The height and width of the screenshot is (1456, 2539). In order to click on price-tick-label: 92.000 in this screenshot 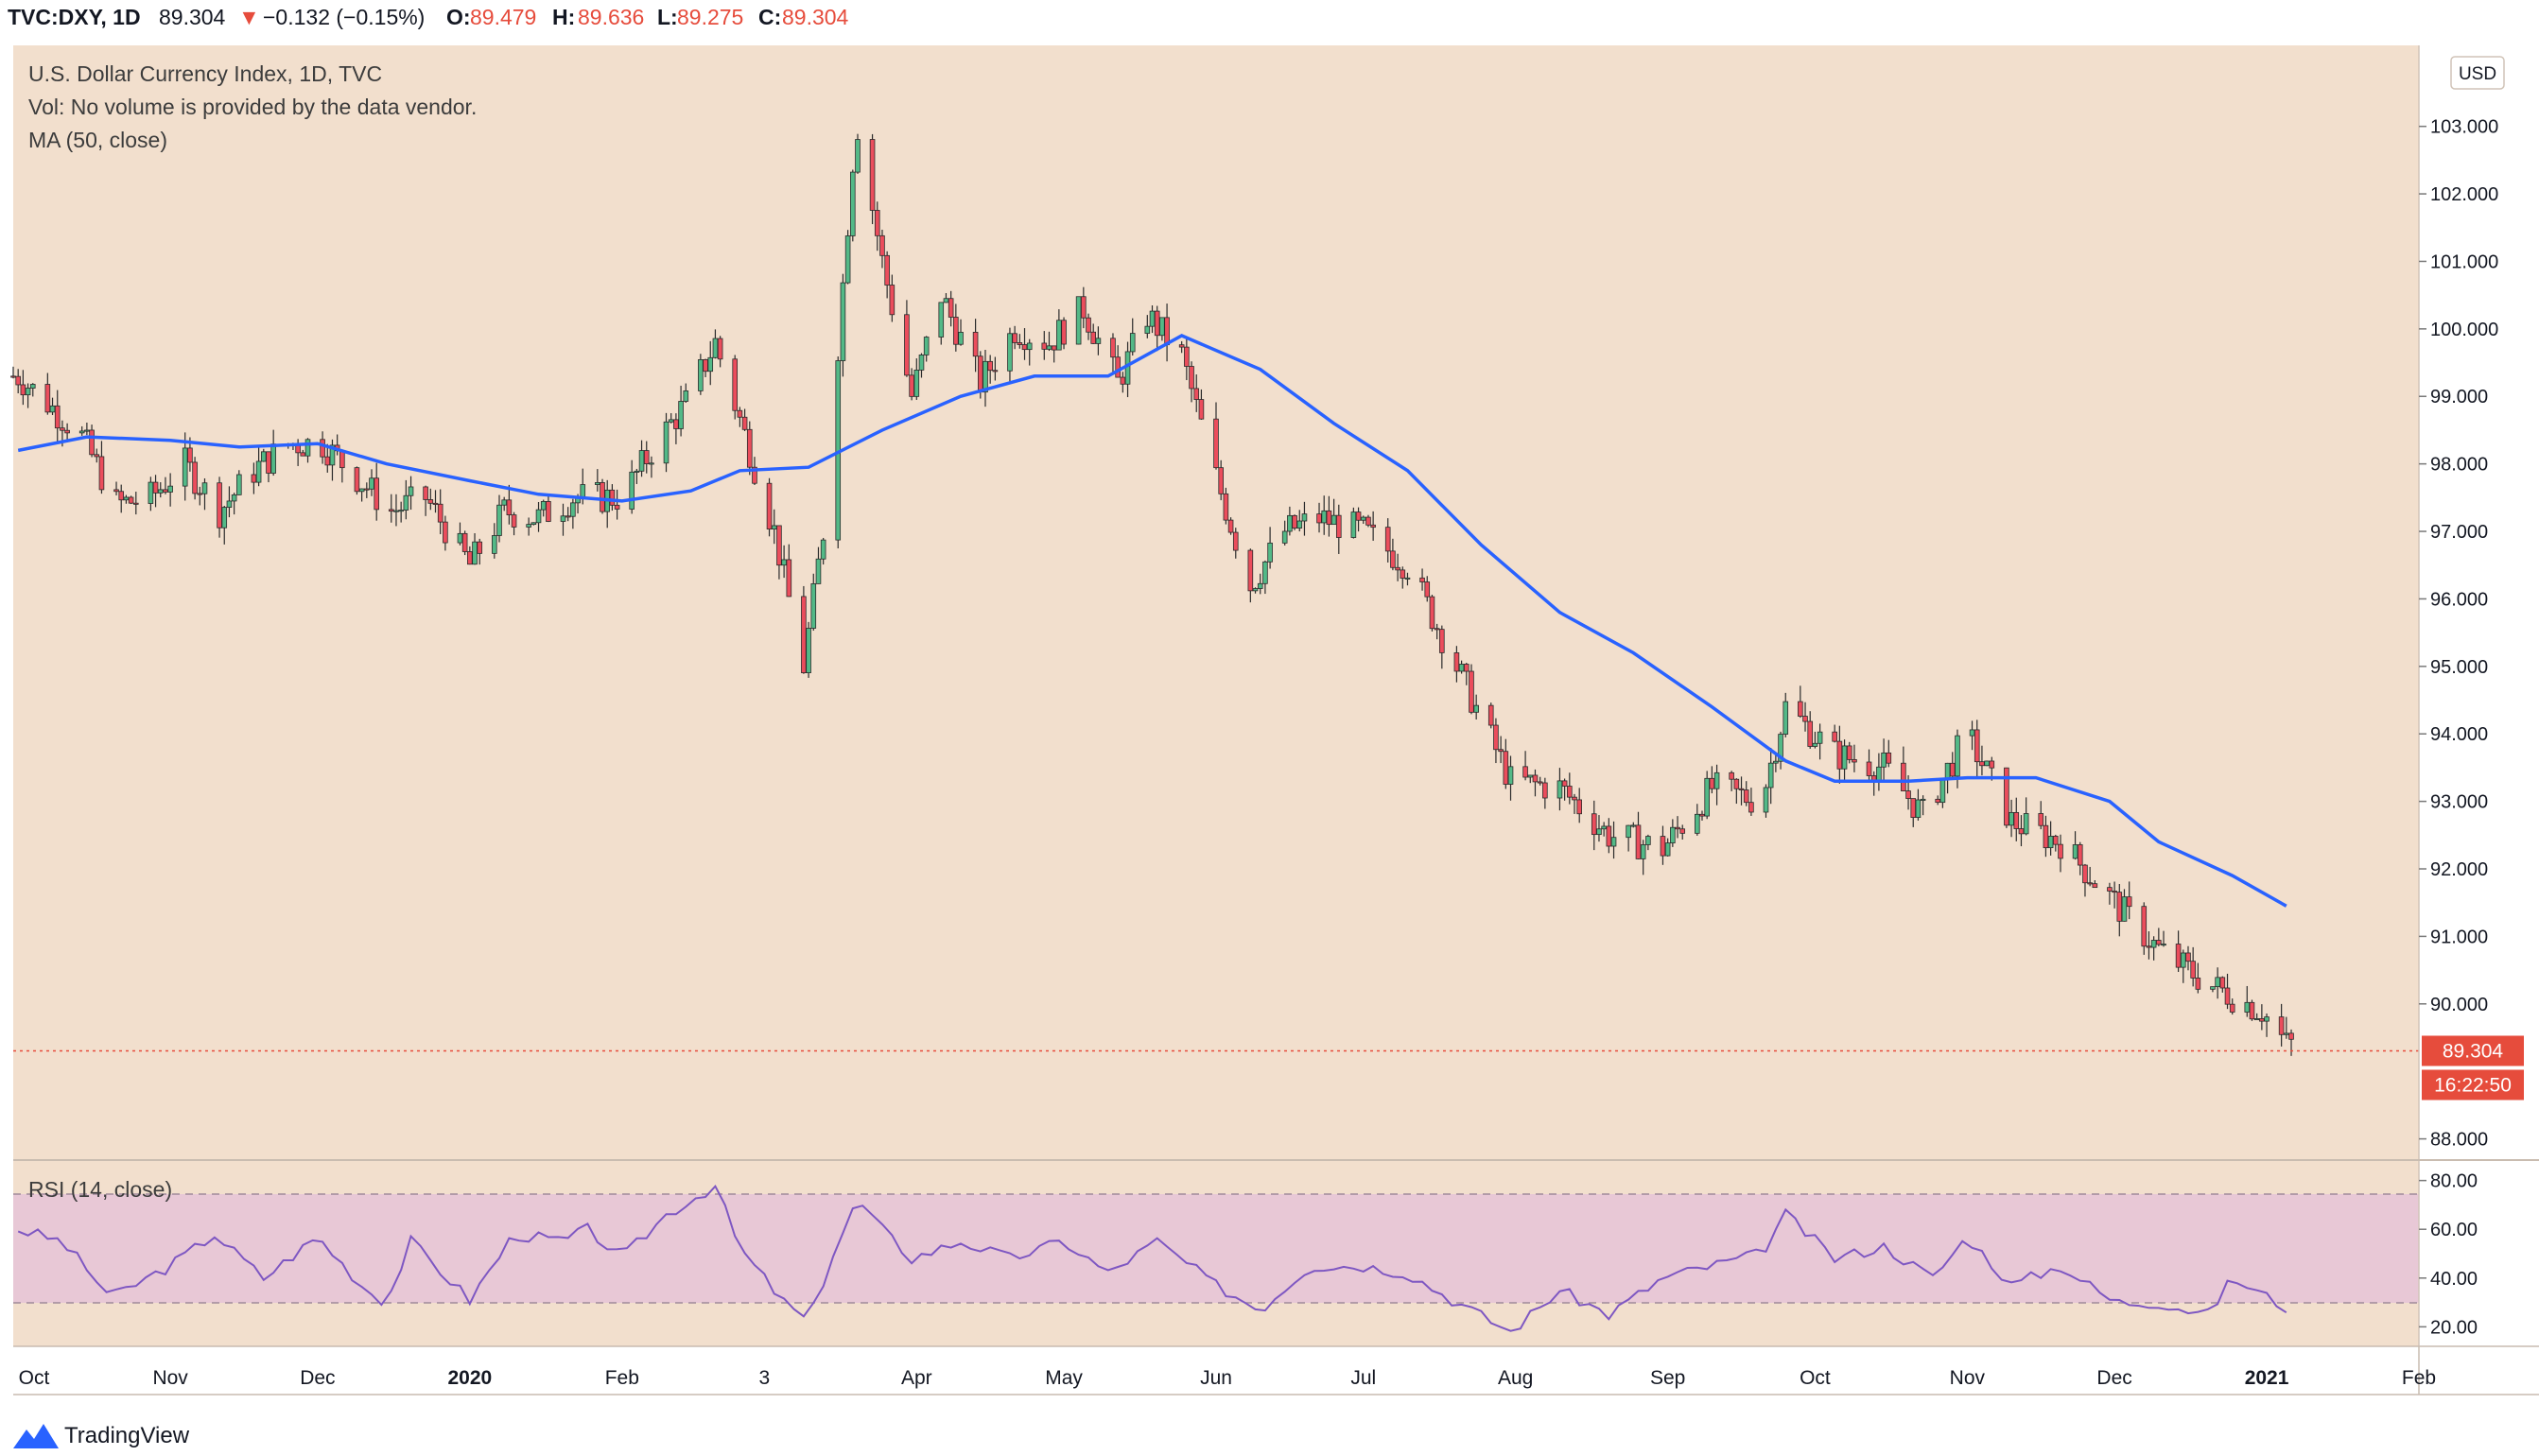, I will do `click(2459, 869)`.